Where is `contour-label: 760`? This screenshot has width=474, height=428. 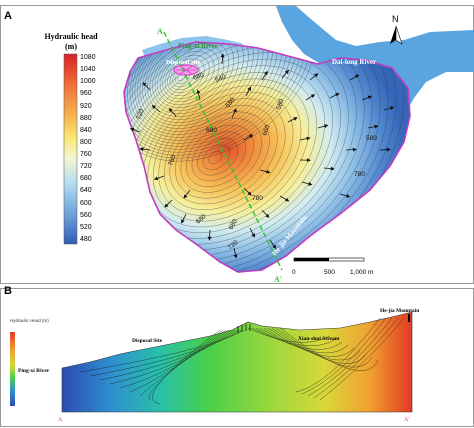 contour-label: 760 is located at coordinates (172, 160).